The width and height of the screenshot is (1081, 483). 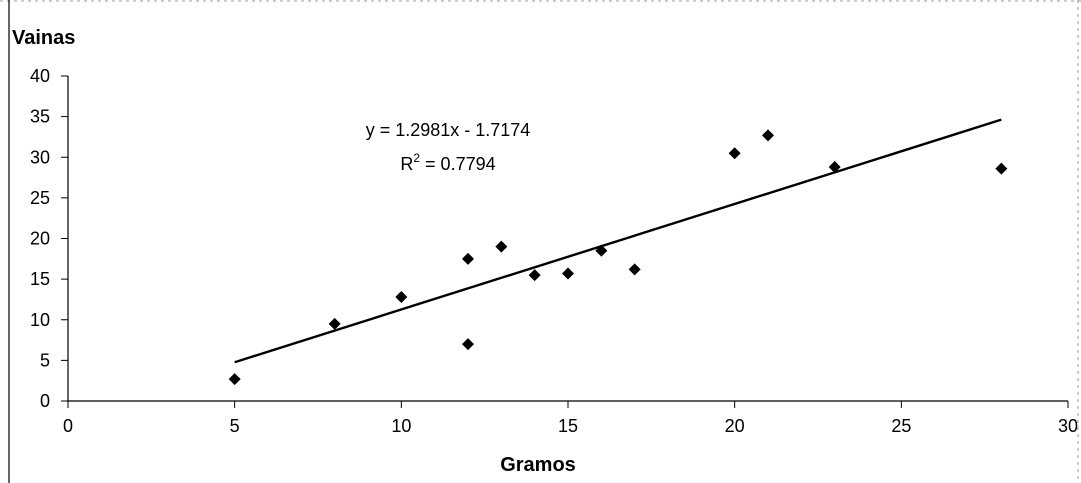 What do you see at coordinates (40, 239) in the screenshot?
I see `y-tick-label: 20` at bounding box center [40, 239].